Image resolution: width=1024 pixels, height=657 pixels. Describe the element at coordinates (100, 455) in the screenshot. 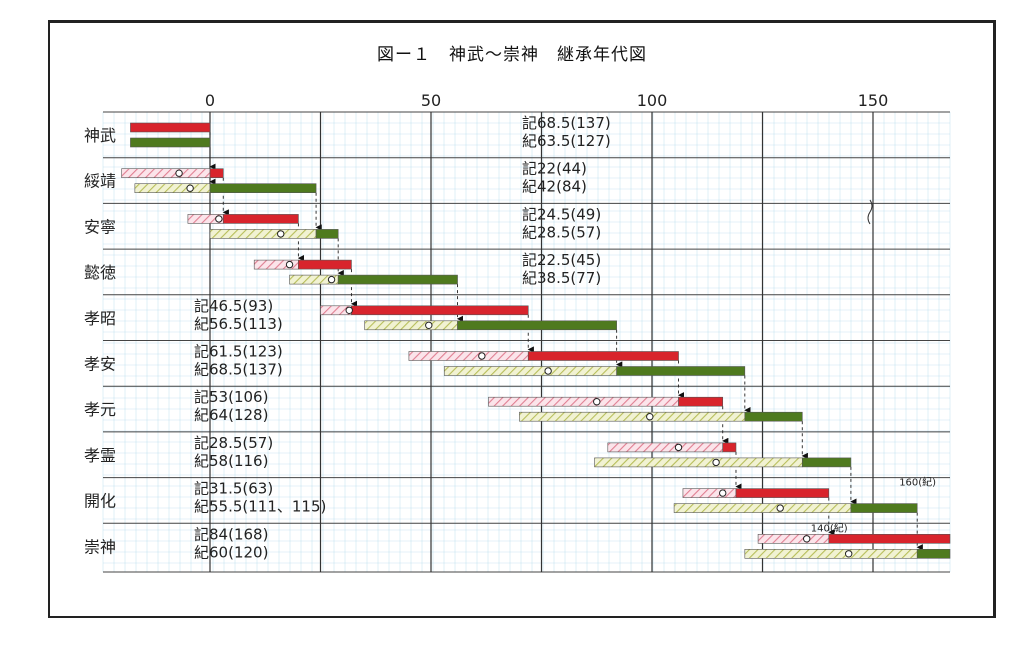

I see `row-name-label: 孝霊` at that location.